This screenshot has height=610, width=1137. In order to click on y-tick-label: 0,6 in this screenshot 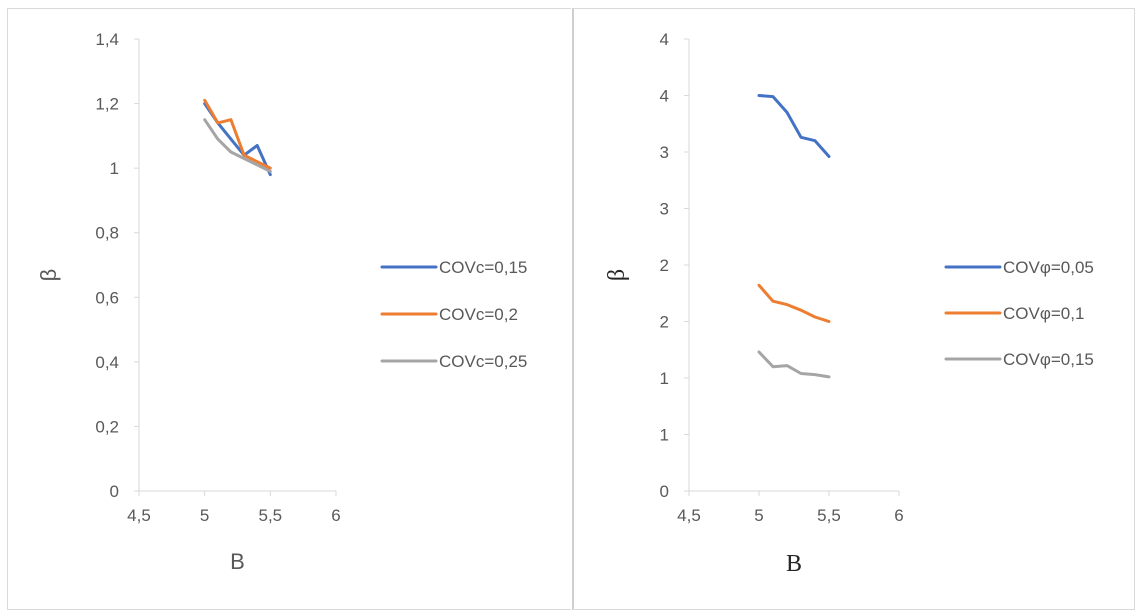, I will do `click(107, 297)`.